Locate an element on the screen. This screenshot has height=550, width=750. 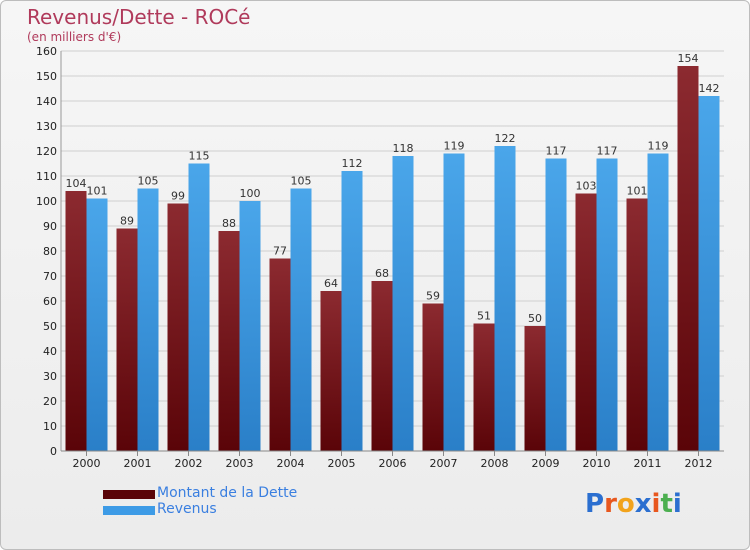
data-label: 88 is located at coordinates (229, 223).